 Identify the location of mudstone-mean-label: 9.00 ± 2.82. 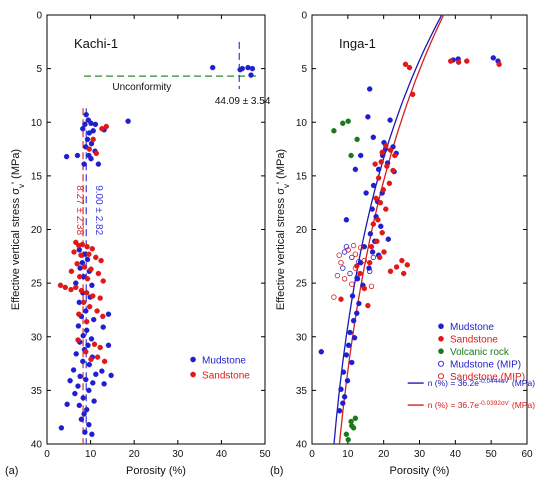
(98, 210).